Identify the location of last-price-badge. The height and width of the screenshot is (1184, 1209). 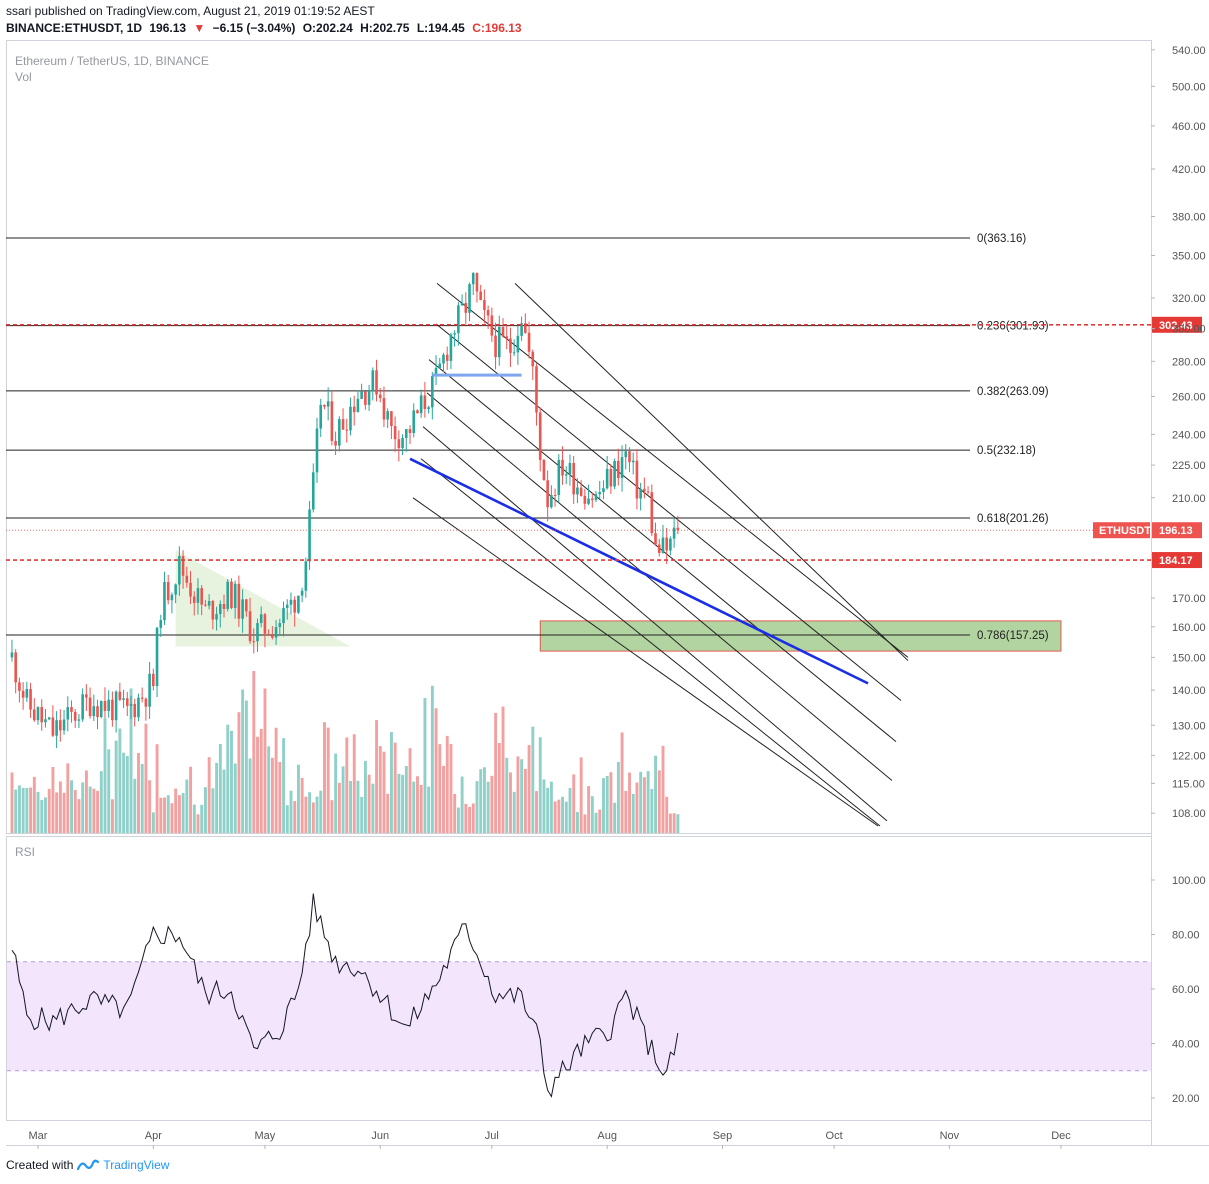
(1177, 530).